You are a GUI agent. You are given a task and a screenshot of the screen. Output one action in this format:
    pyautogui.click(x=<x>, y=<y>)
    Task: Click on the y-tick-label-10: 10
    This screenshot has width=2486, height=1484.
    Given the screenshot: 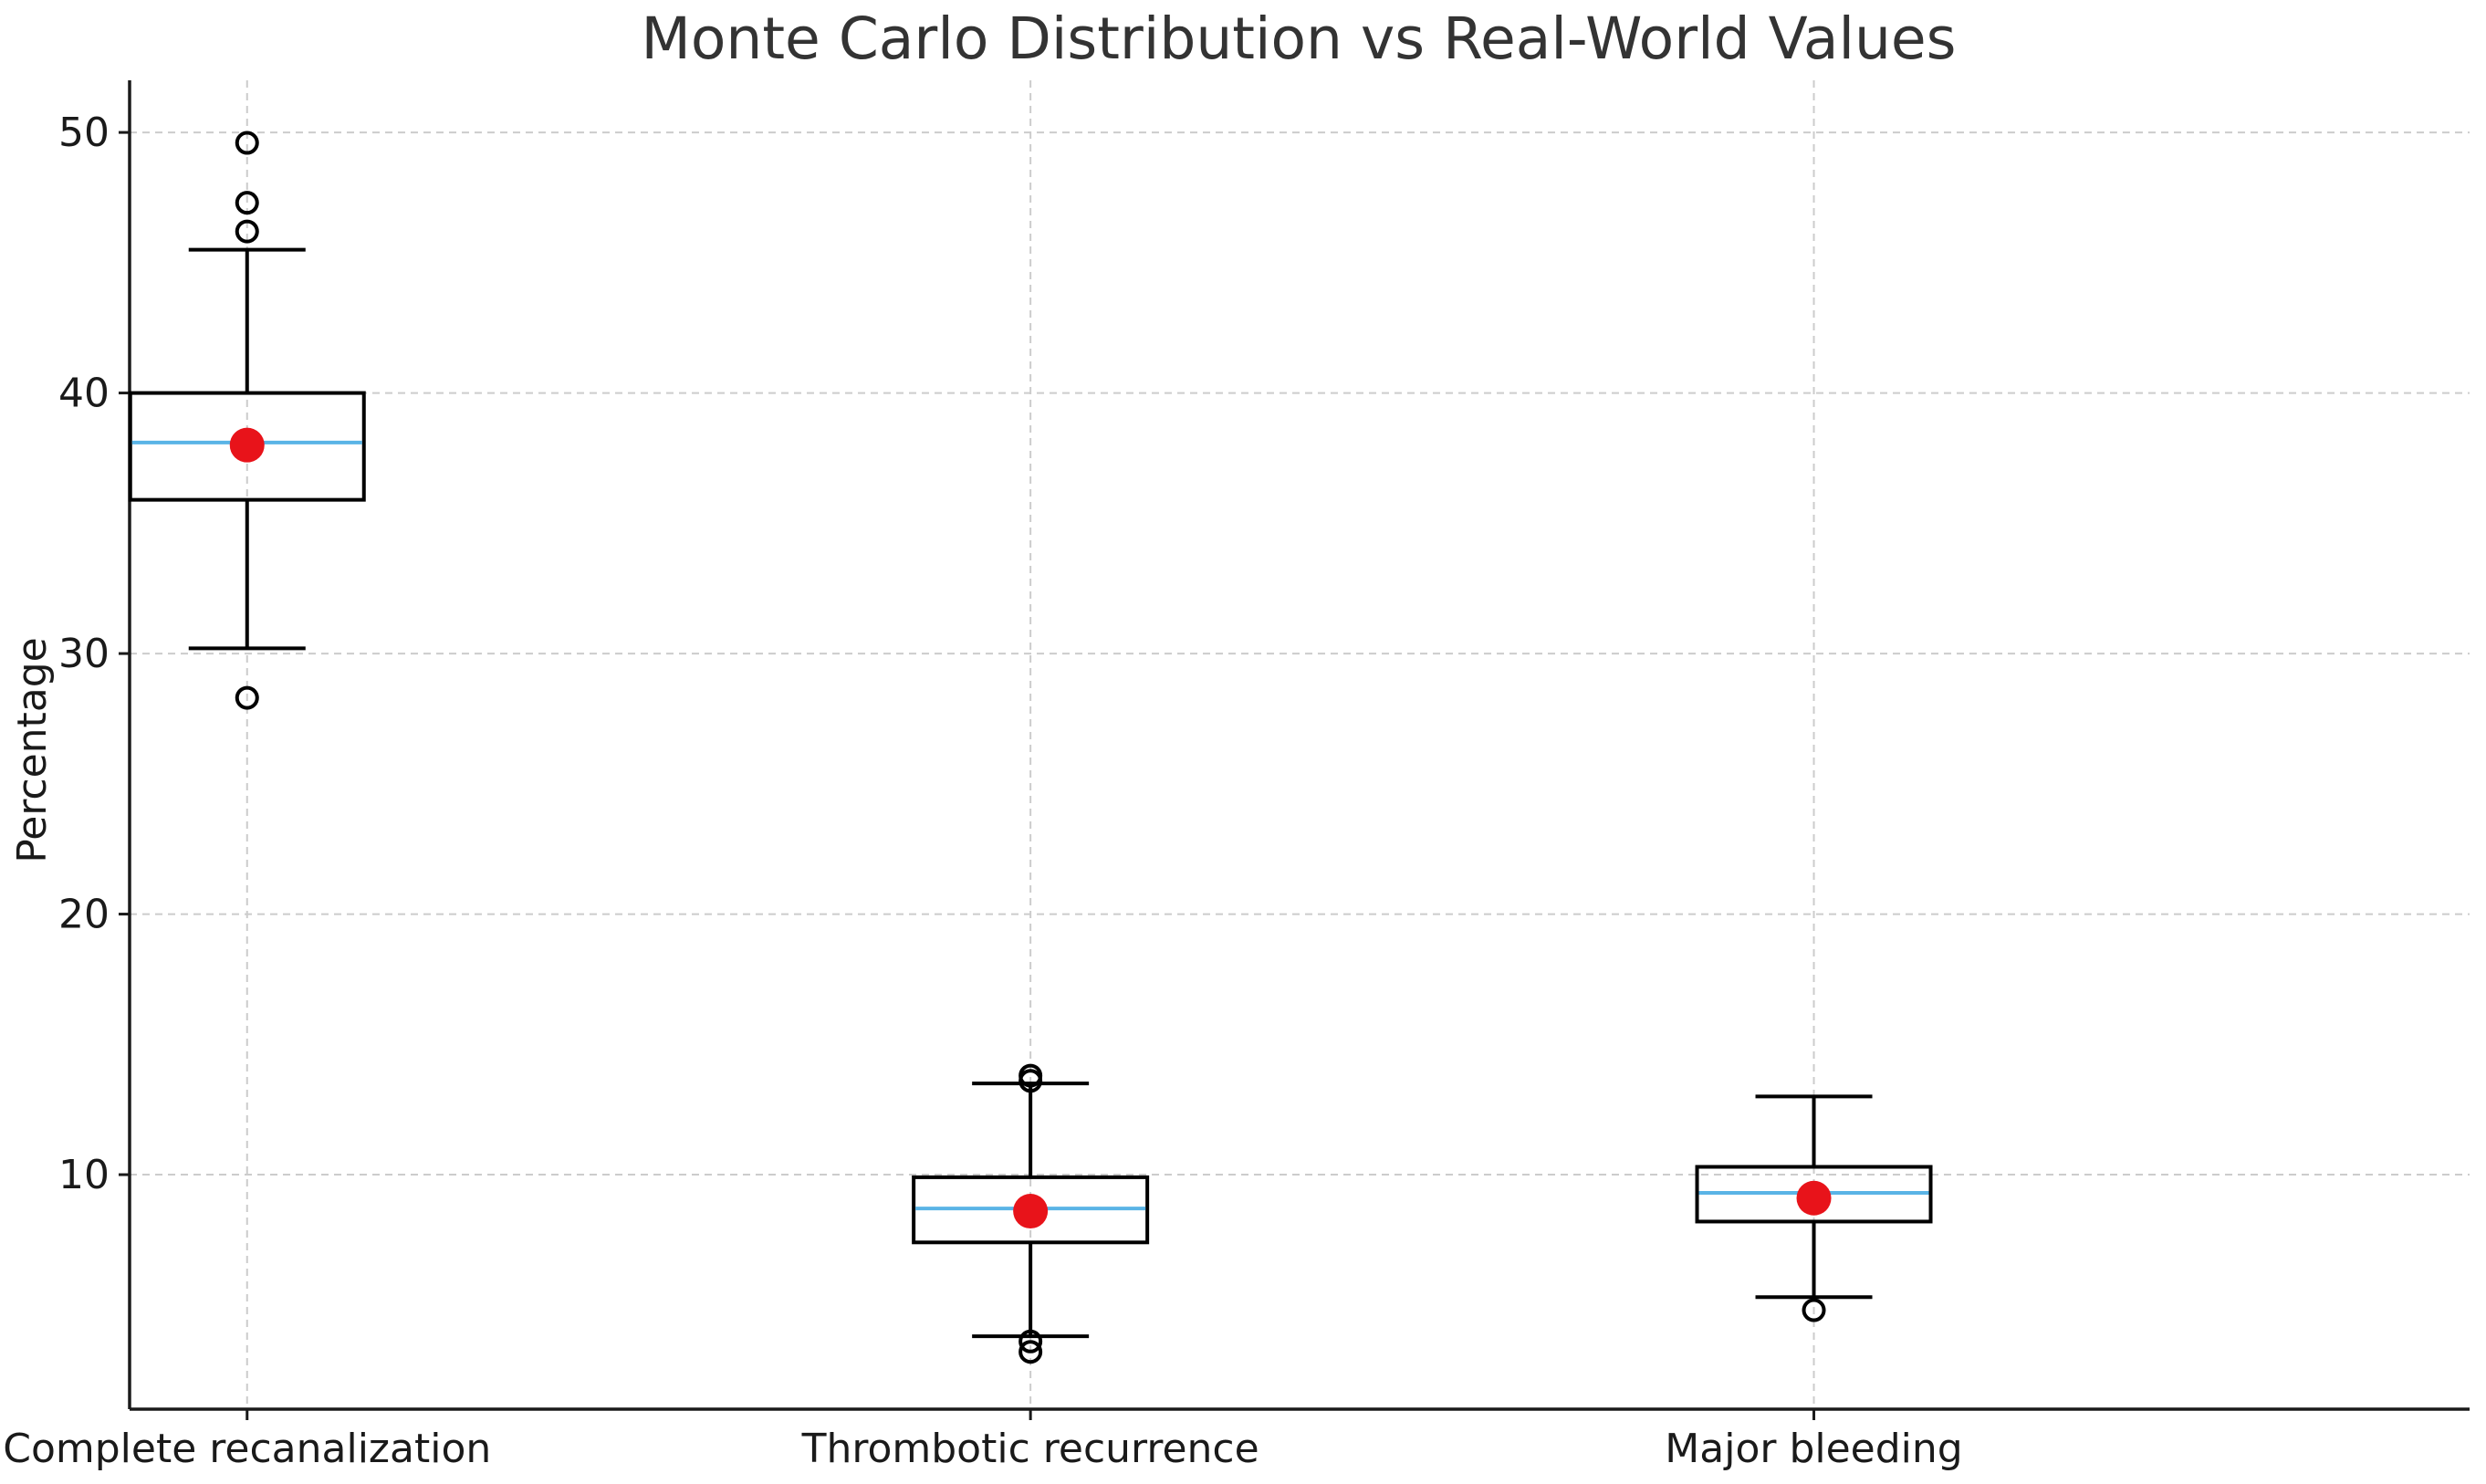 What is the action you would take?
    pyautogui.click(x=84, y=1175)
    